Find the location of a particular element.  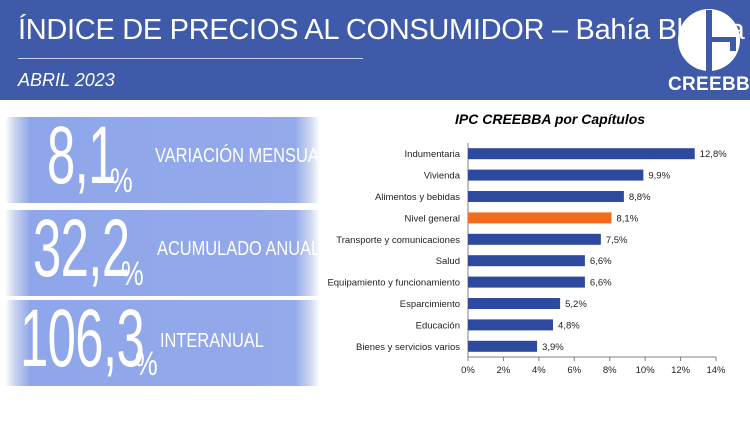

x-tick-label: 6% is located at coordinates (574, 370).